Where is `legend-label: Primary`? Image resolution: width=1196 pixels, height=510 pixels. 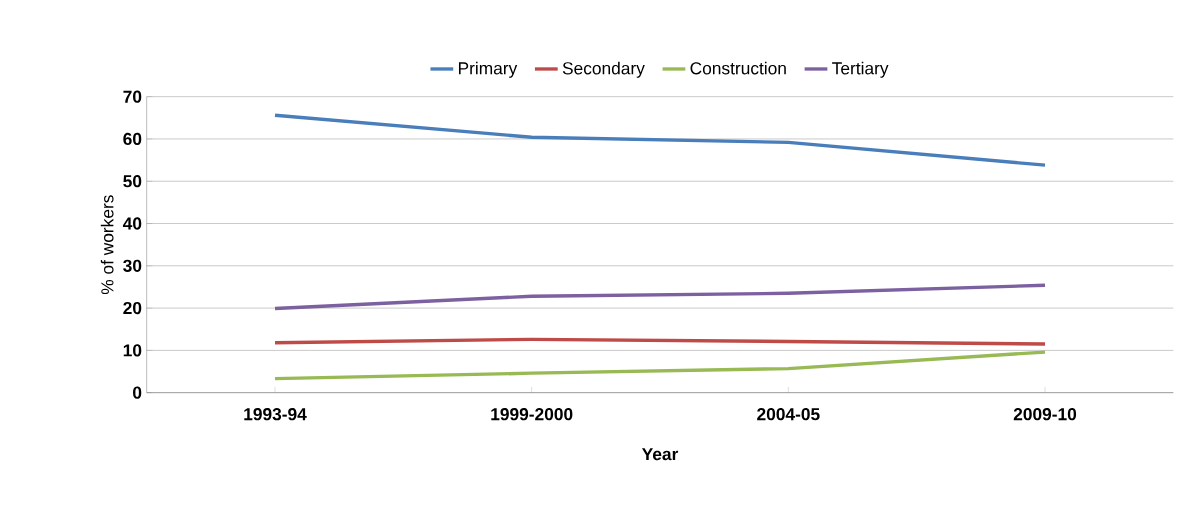
legend-label: Primary is located at coordinates (488, 69).